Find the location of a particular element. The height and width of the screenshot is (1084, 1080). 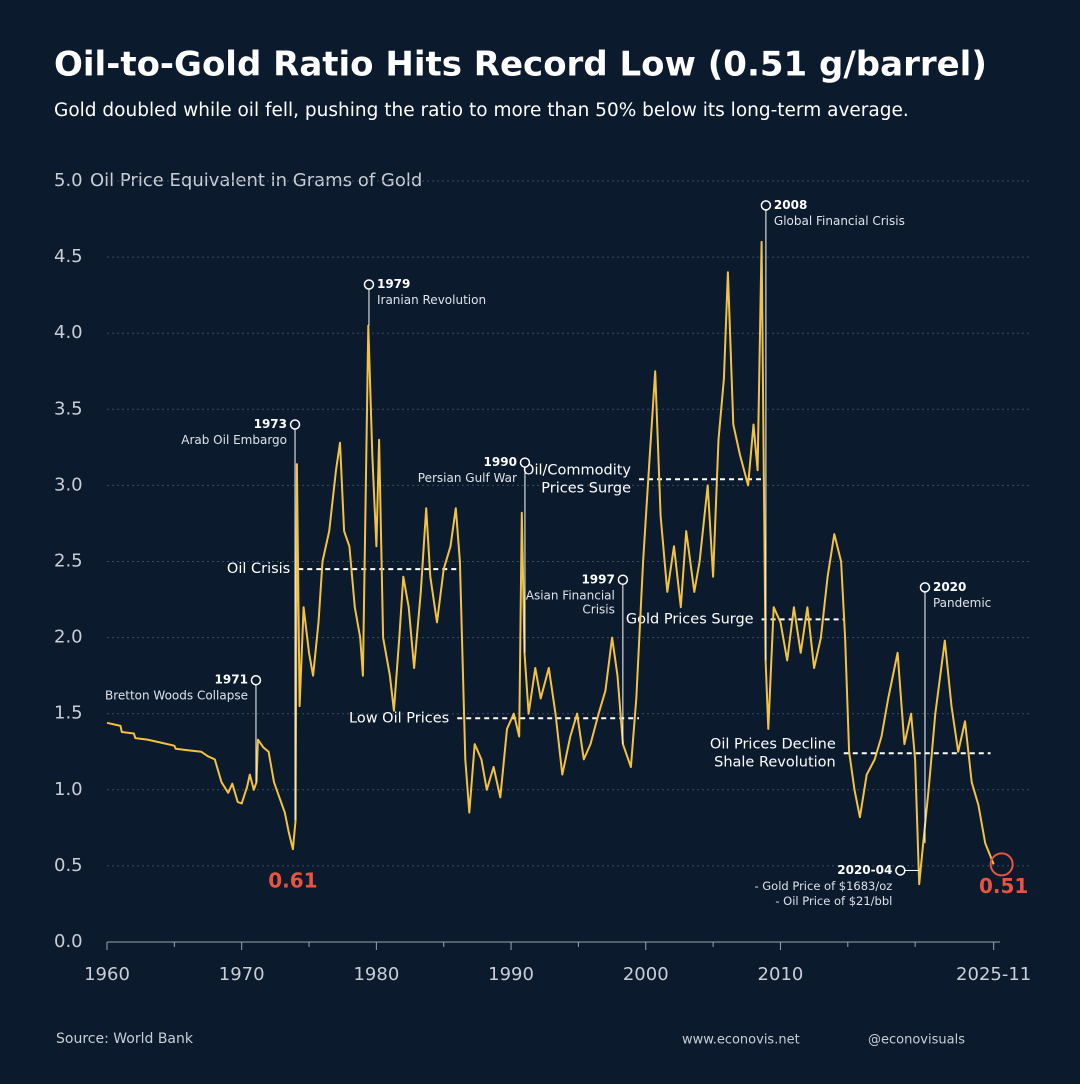

x-tick-label: 1960 is located at coordinates (107, 974).